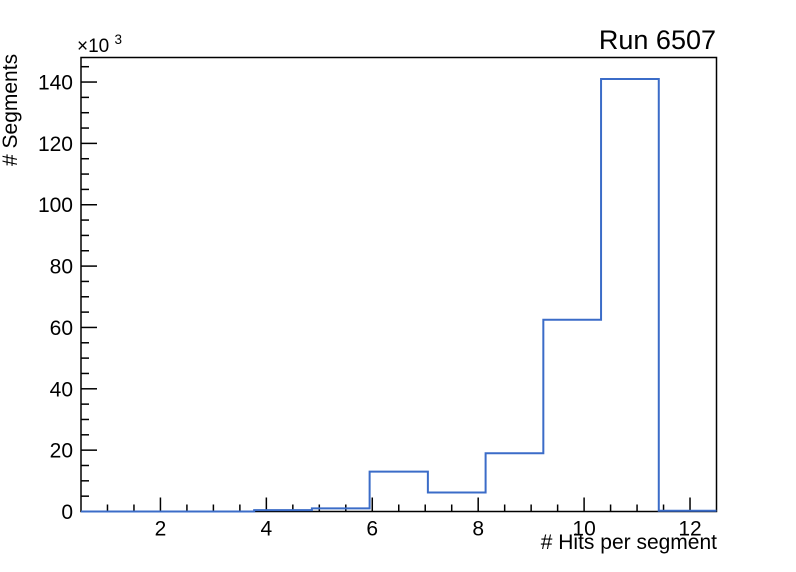 The width and height of the screenshot is (796, 572). I want to click on x-tick-label: 8, so click(478, 529).